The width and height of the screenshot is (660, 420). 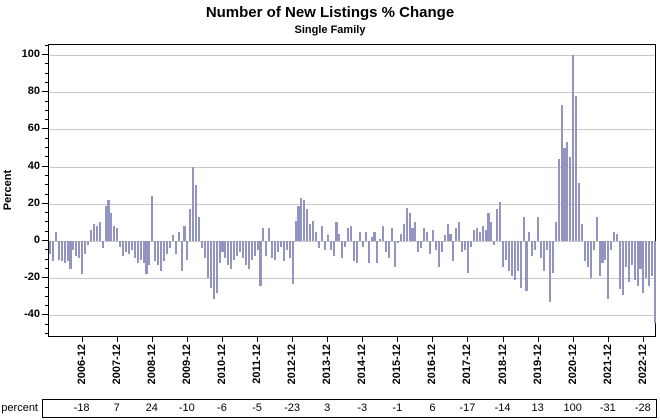 I want to click on summary-cell: 100, so click(x=572, y=408).